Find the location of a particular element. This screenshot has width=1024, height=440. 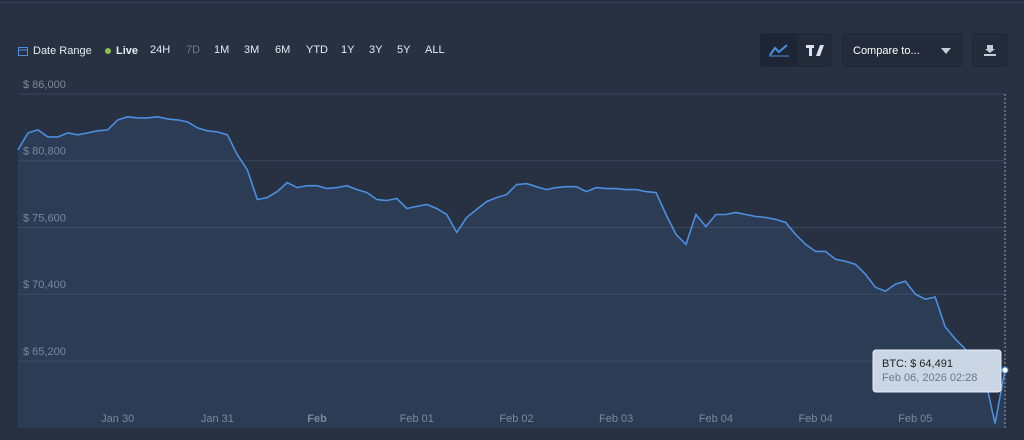

x-tick-label: Jan 31 is located at coordinates (217, 419).